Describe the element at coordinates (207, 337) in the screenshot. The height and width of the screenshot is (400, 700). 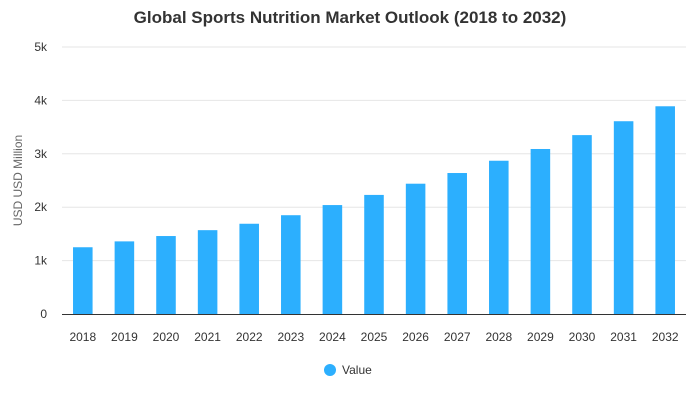
I see `x-tick-label: 2021` at that location.